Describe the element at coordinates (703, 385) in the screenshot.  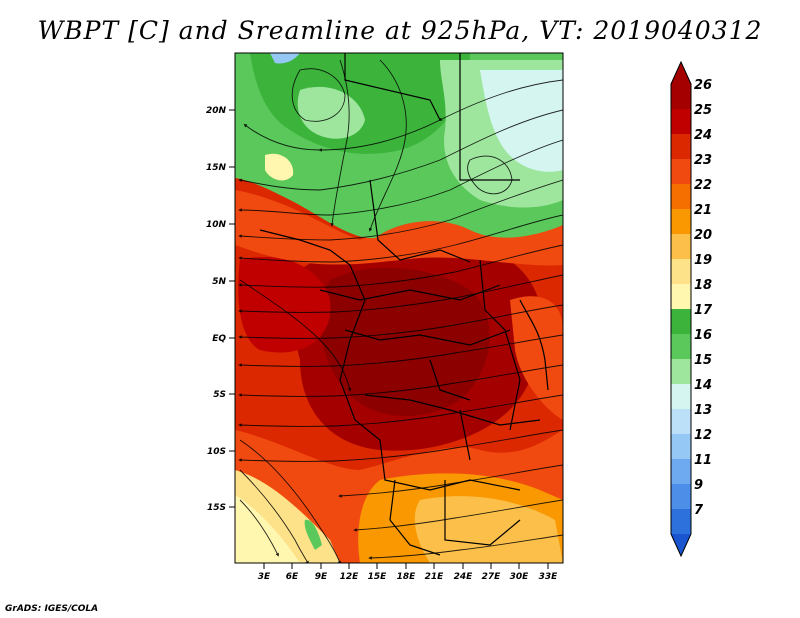
I see `colorbar-label: 14` at that location.